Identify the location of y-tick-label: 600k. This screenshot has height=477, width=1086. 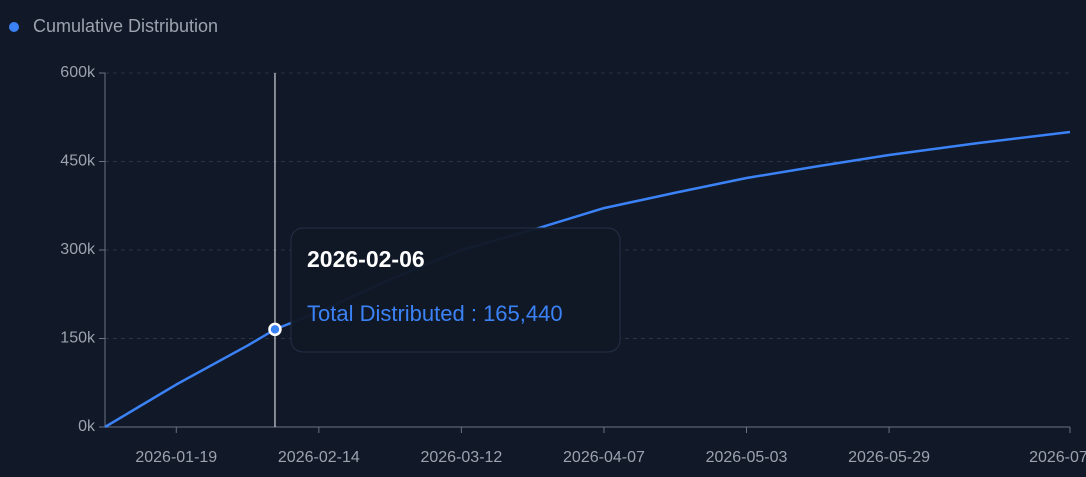
(78, 72).